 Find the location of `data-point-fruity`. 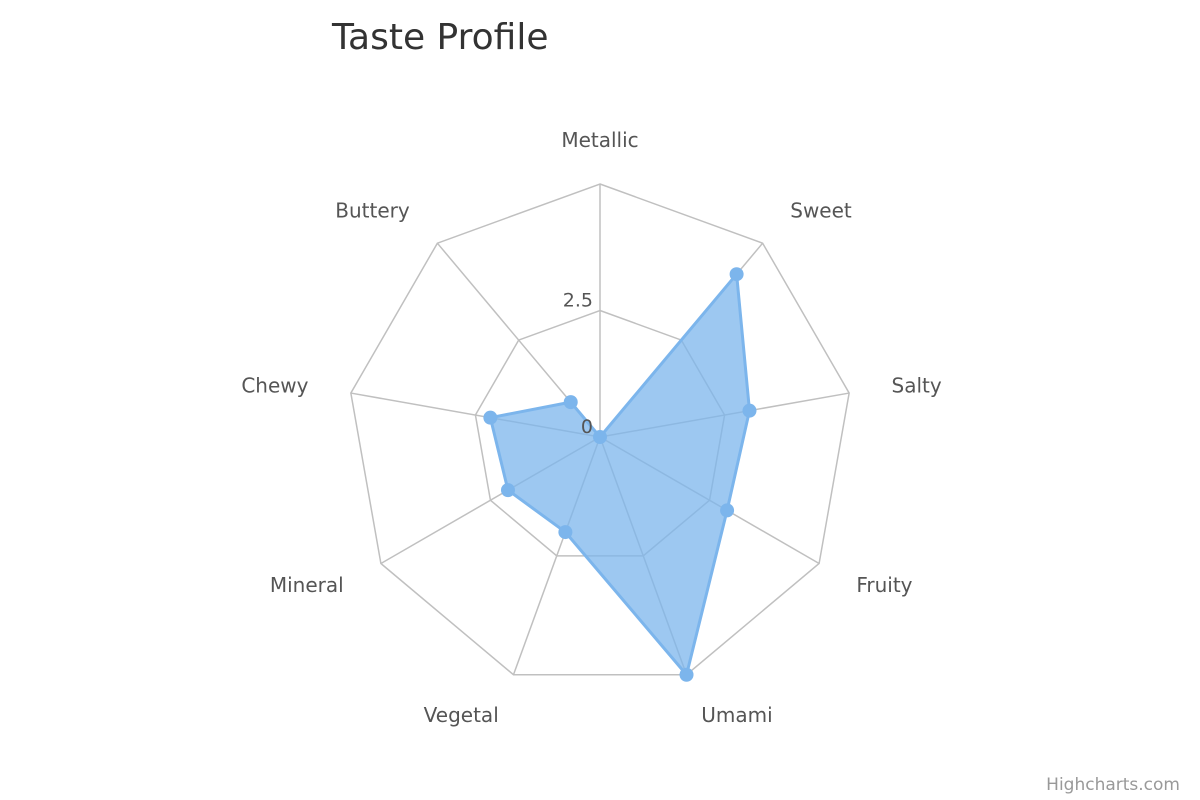

data-point-fruity is located at coordinates (727, 510).